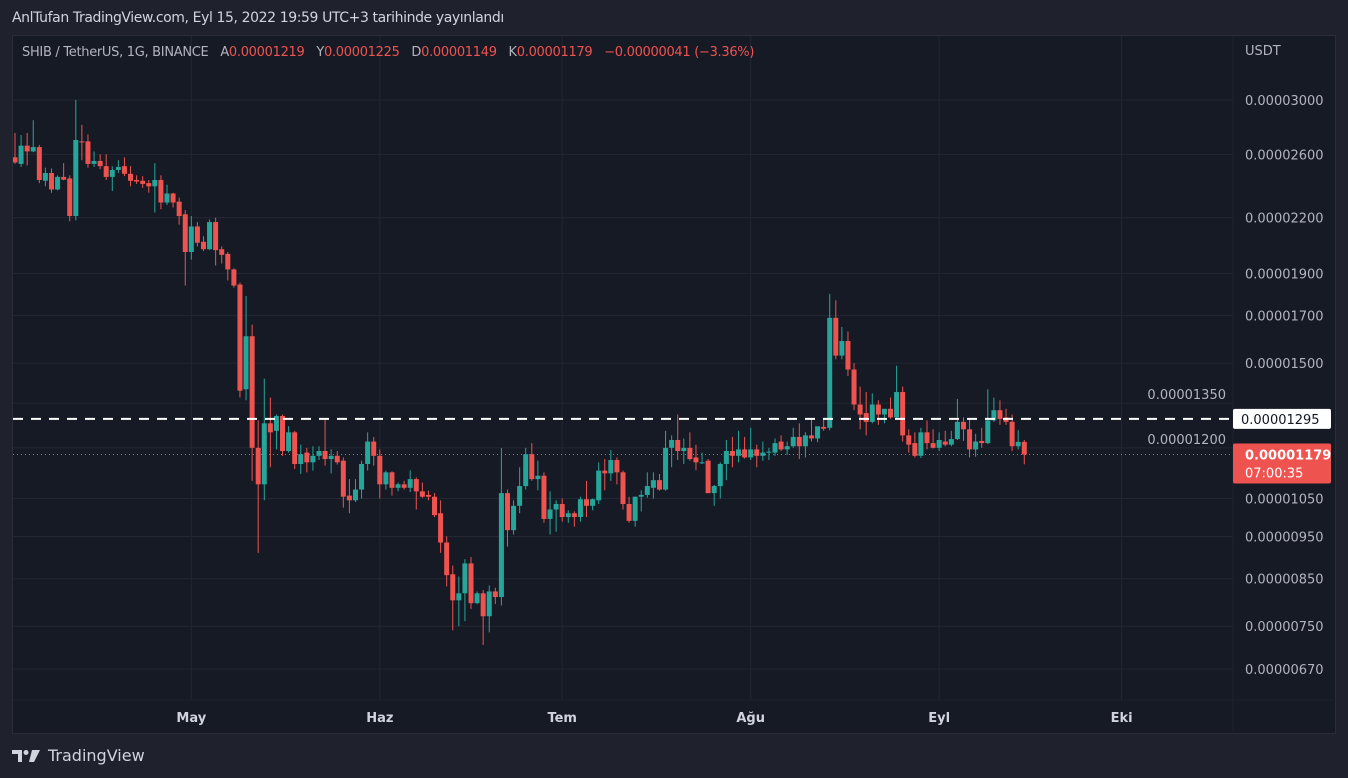  I want to click on time-axis: May Haz Tem Ağu Eyl Eki, so click(654, 718).